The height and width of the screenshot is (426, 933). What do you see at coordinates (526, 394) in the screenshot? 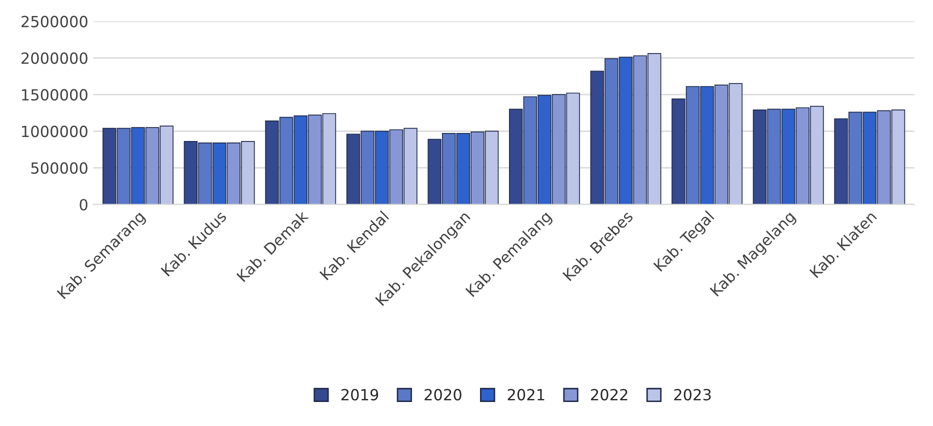
I see `legend-label: 2021` at bounding box center [526, 394].